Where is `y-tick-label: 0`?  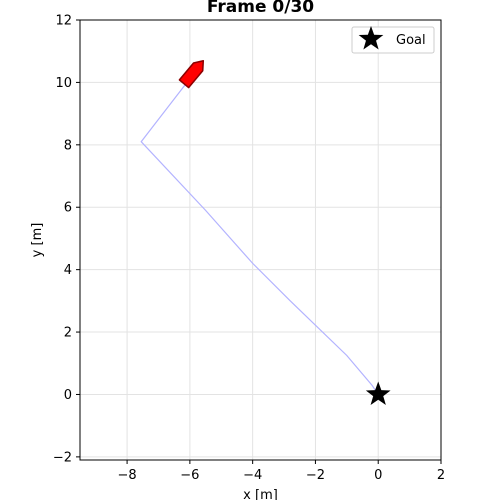
y-tick-label: 0 is located at coordinates (68, 395).